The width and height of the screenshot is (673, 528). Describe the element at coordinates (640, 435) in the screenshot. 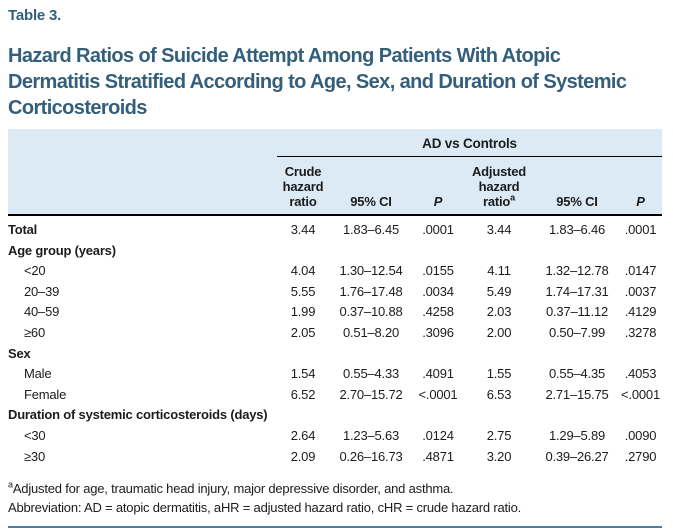

I see `adjusted-p-cell: .0090` at that location.